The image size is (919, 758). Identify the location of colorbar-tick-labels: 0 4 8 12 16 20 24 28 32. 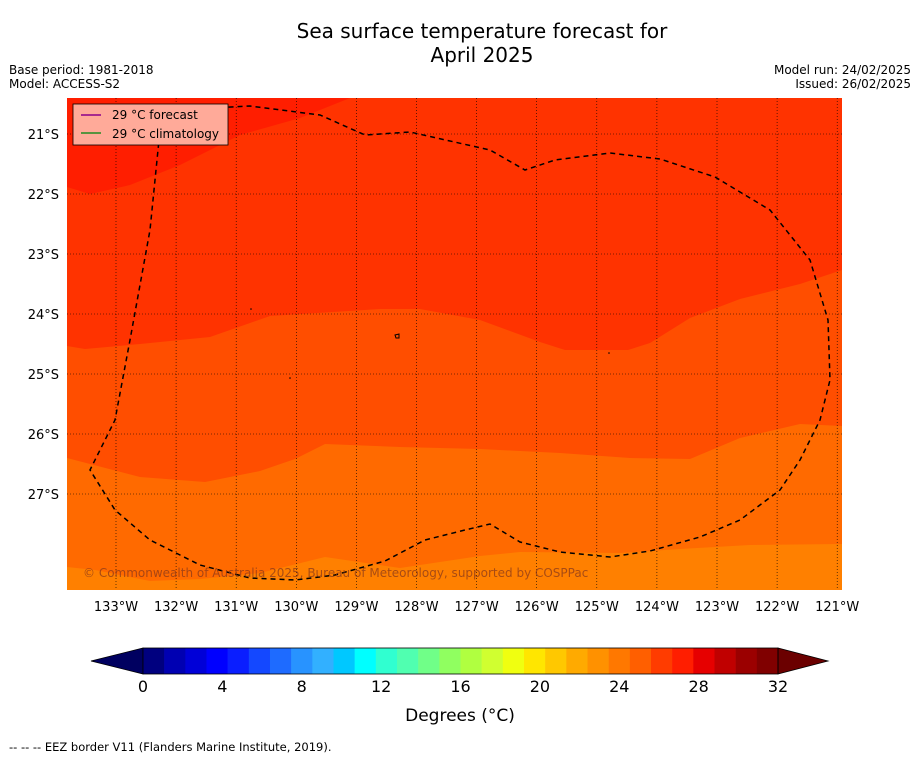
(463, 686).